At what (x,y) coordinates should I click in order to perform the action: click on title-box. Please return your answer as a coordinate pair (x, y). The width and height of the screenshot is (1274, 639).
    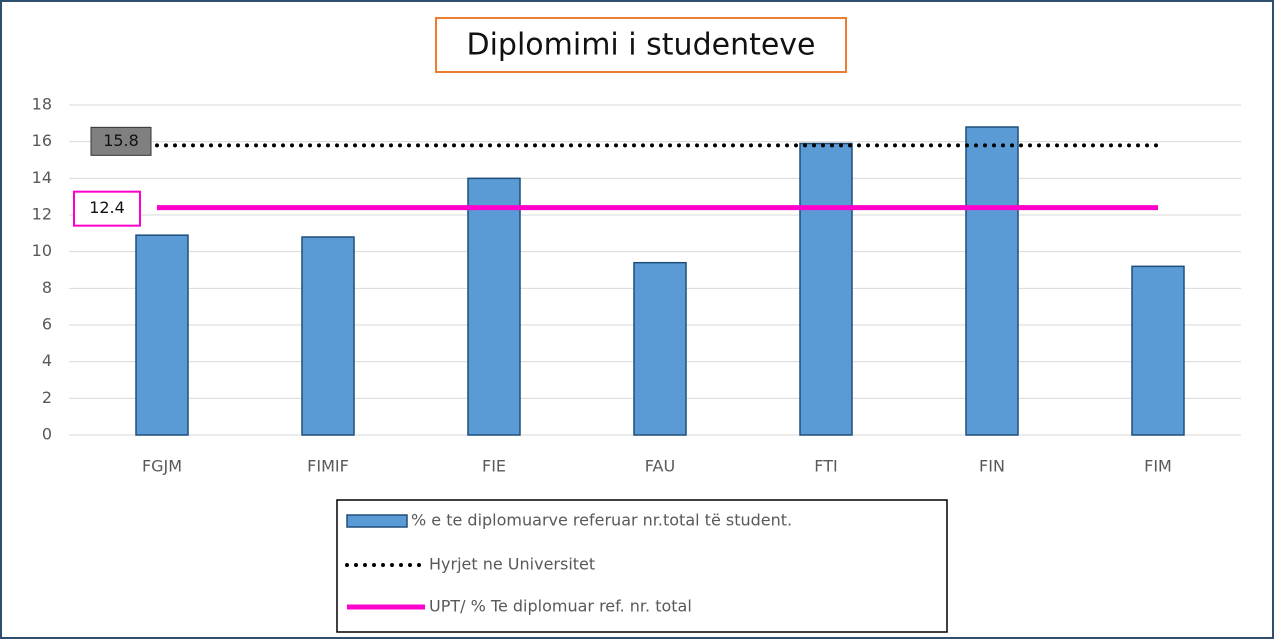
    Looking at the image, I should click on (641, 45).